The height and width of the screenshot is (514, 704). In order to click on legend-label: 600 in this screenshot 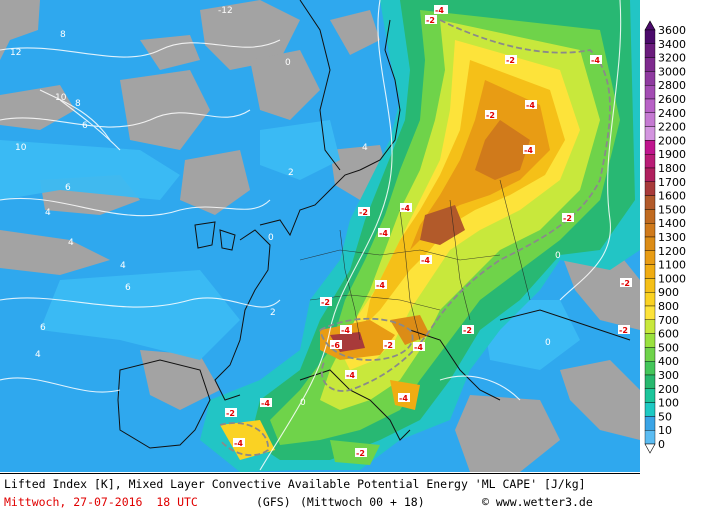, I will do `click(668, 334)`.